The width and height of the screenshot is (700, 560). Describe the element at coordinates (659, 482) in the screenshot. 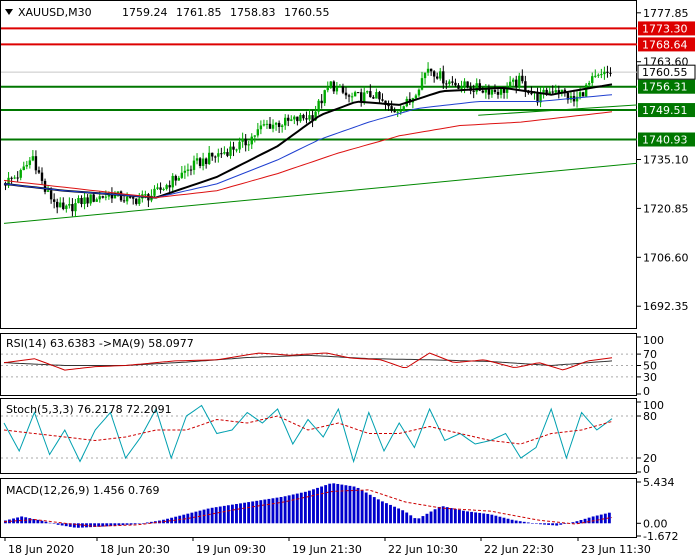

I see `y-tick-label: 5.434` at that location.